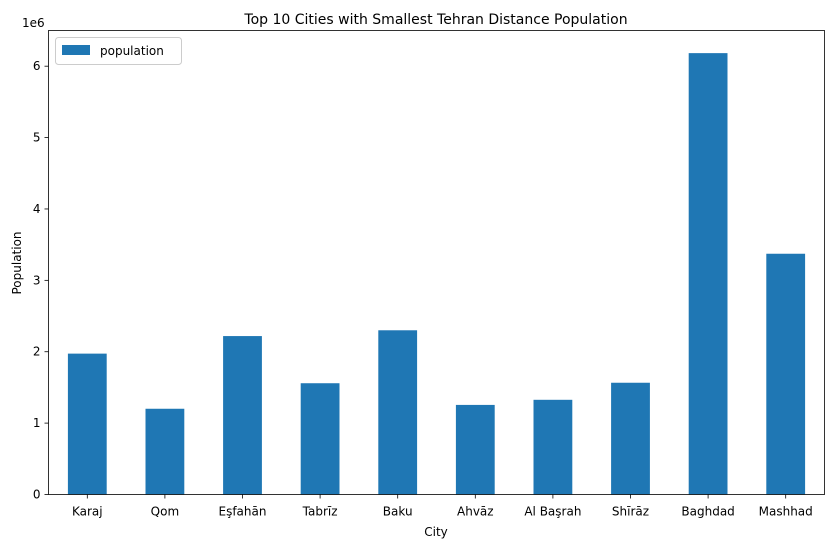  What do you see at coordinates (33, 23) in the screenshot?
I see `y-scale-label: 1e6` at bounding box center [33, 23].